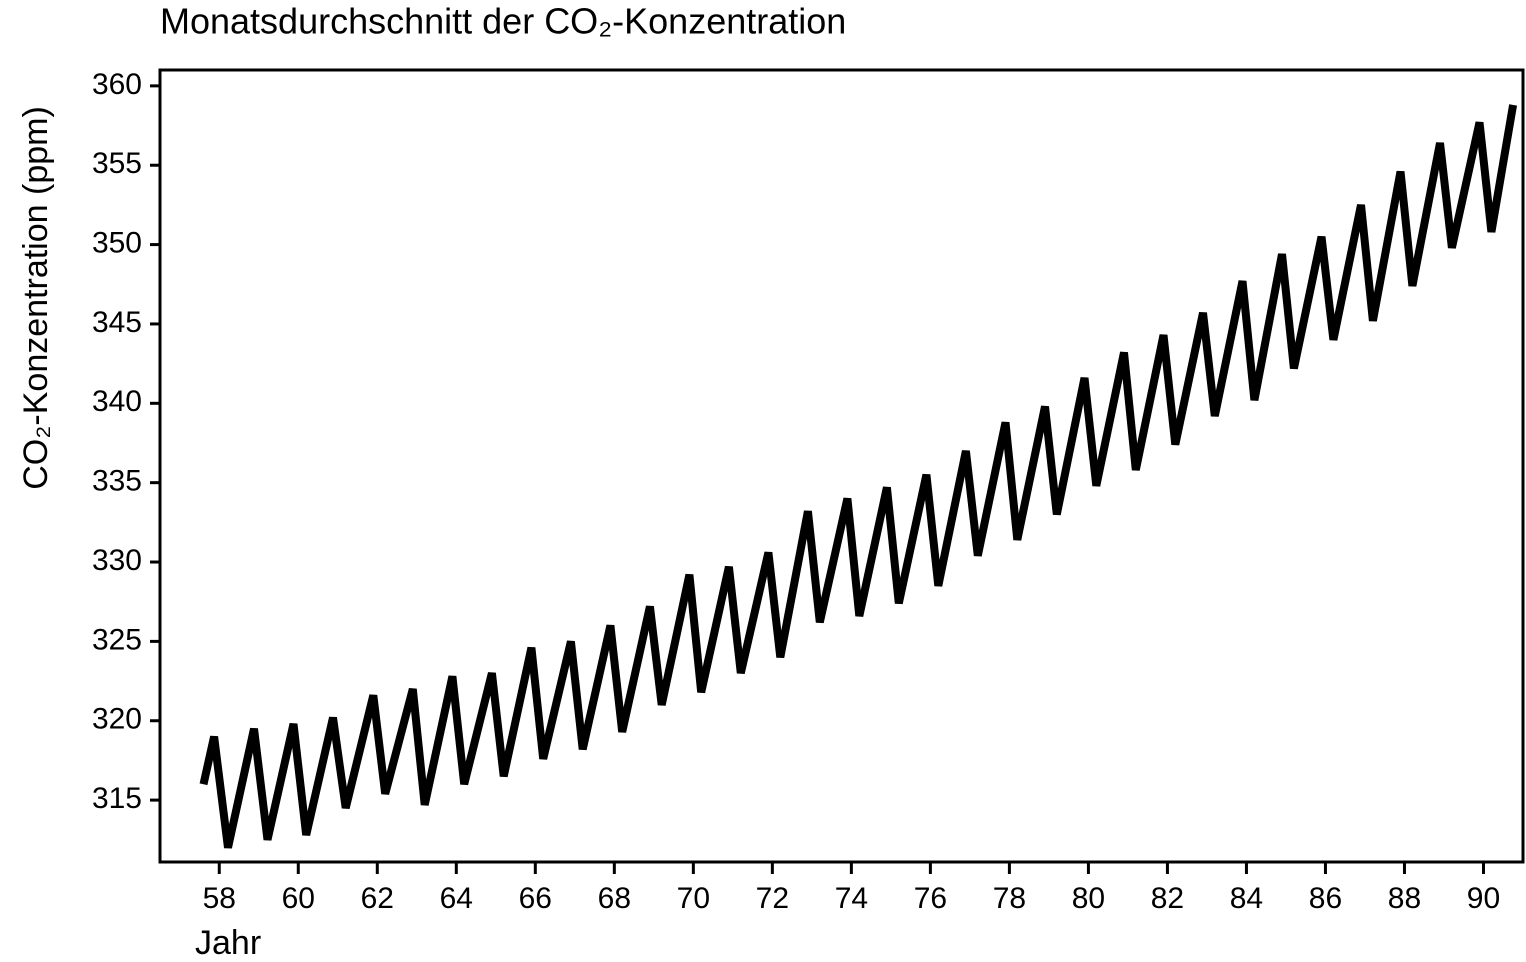  I want to click on x-axis-label: Jahr, so click(228, 943).